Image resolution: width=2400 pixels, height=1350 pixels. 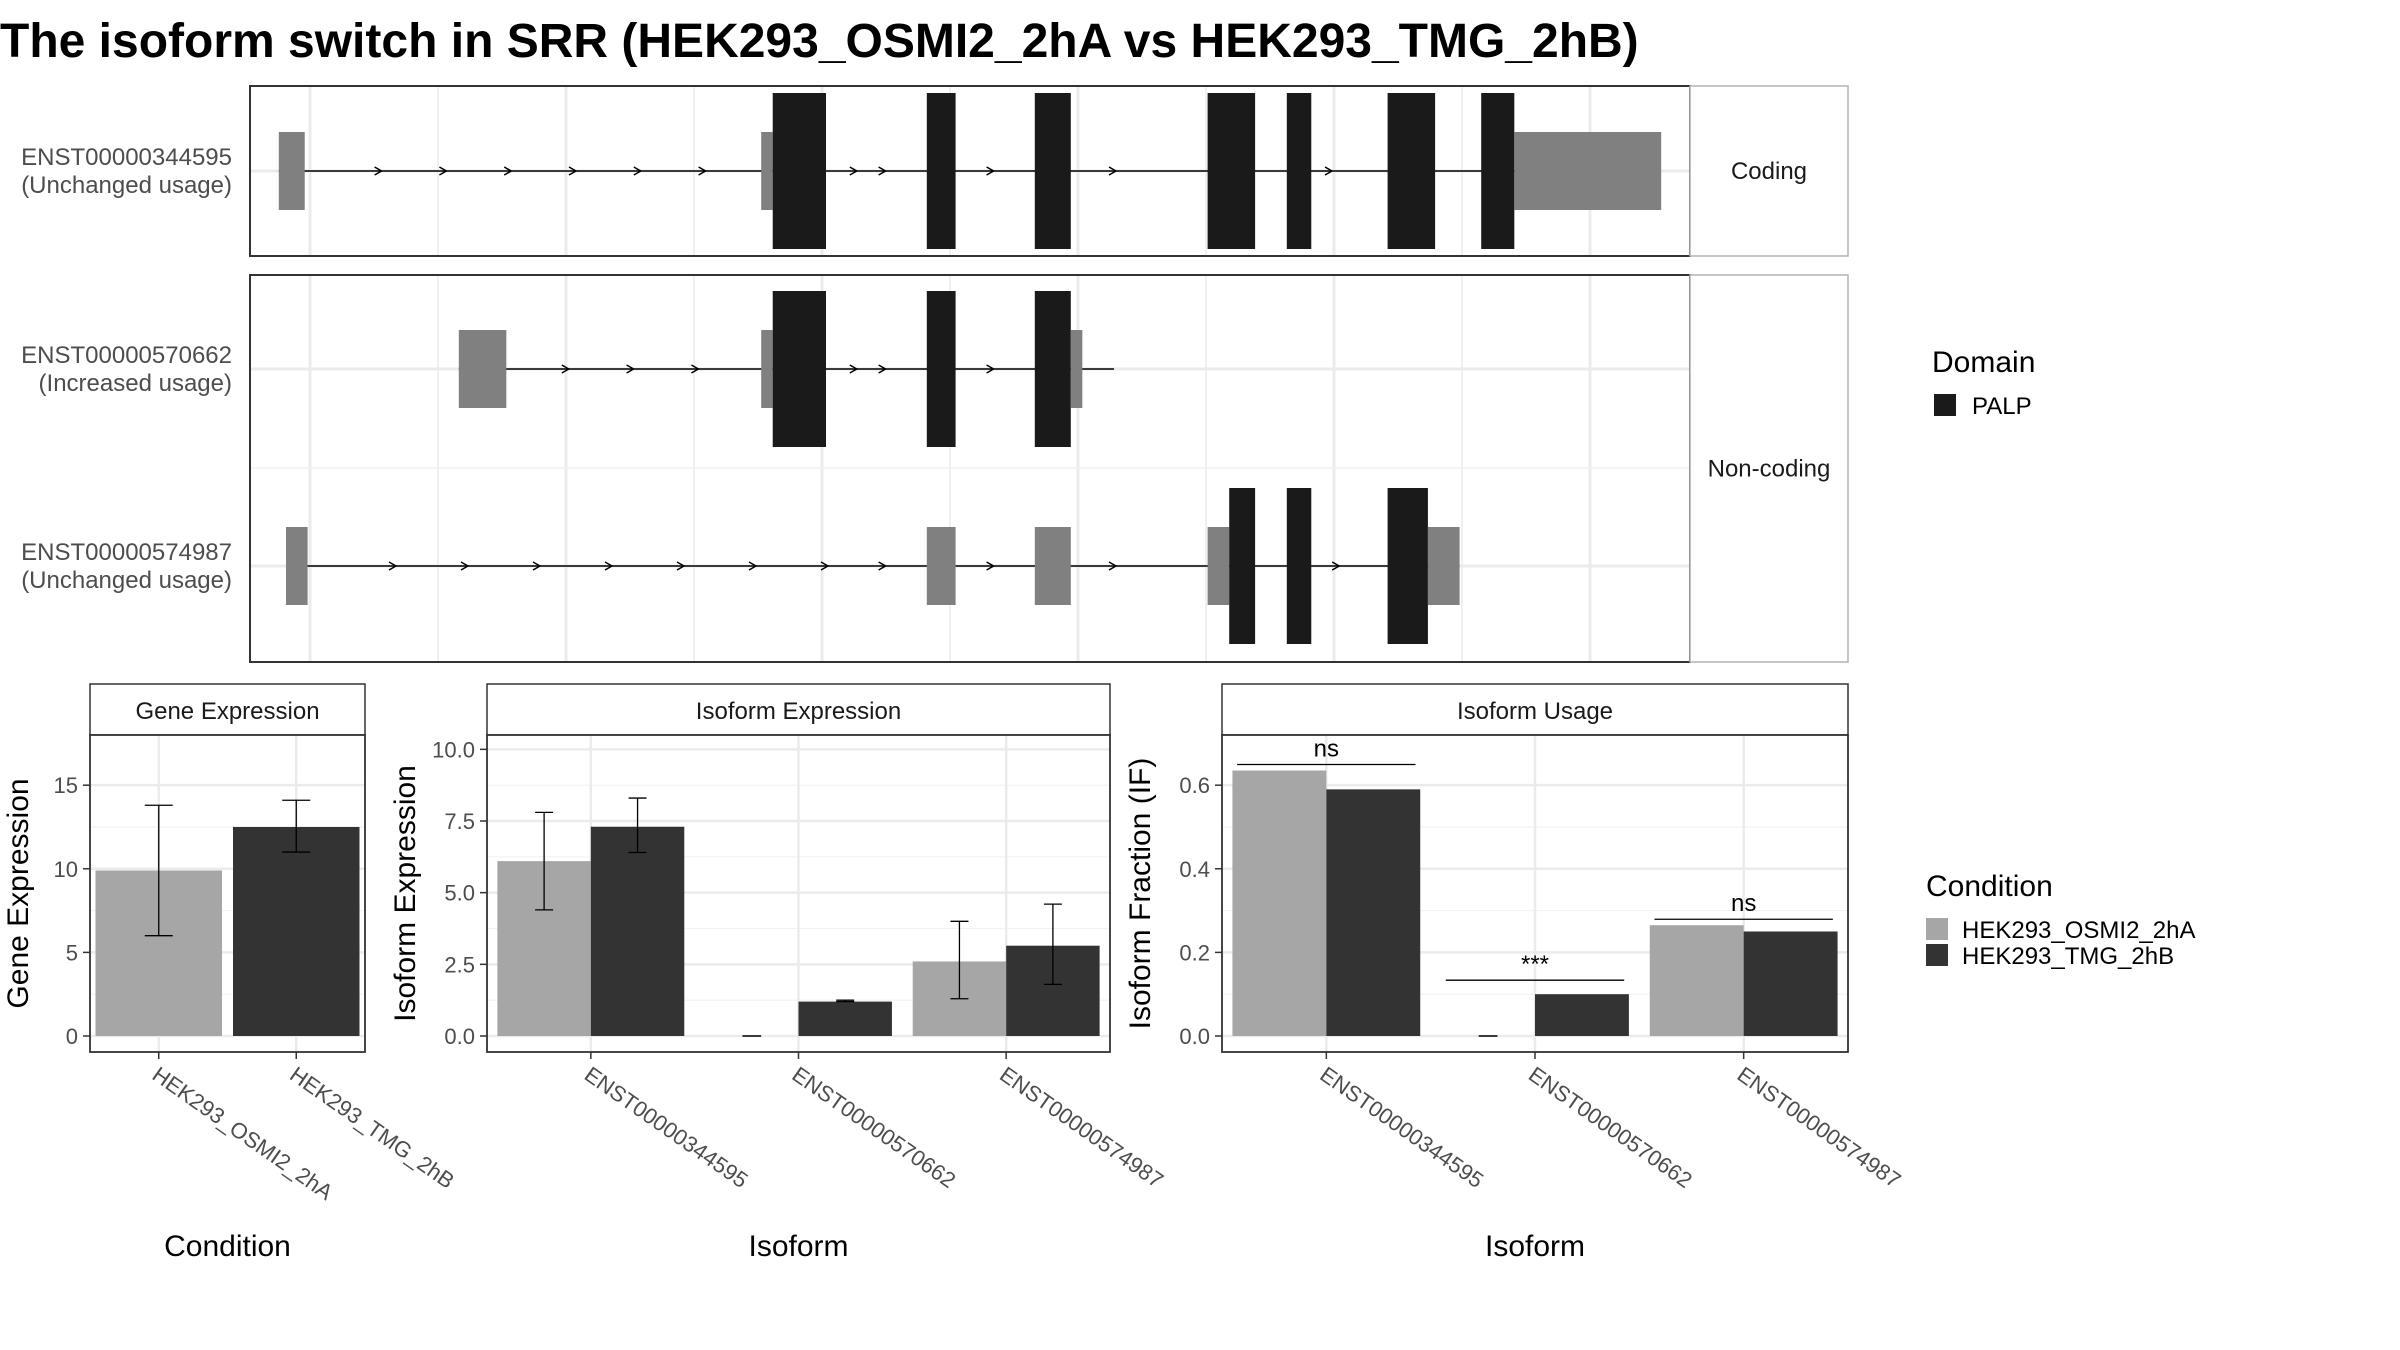 I want to click on y-tick-label: 0, so click(x=72, y=1036).